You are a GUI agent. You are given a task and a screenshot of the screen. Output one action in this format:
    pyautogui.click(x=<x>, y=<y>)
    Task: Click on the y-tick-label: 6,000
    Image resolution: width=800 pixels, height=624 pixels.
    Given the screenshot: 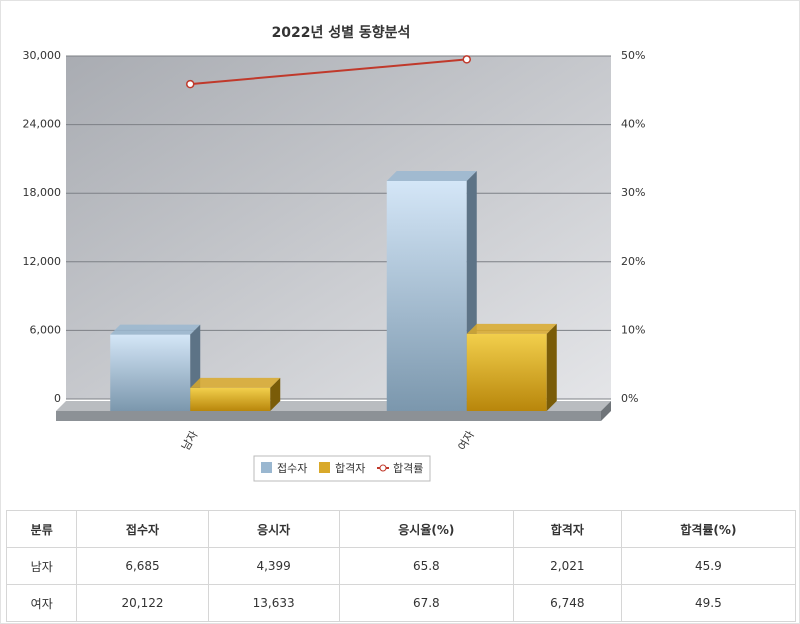 What is the action you would take?
    pyautogui.click(x=46, y=329)
    